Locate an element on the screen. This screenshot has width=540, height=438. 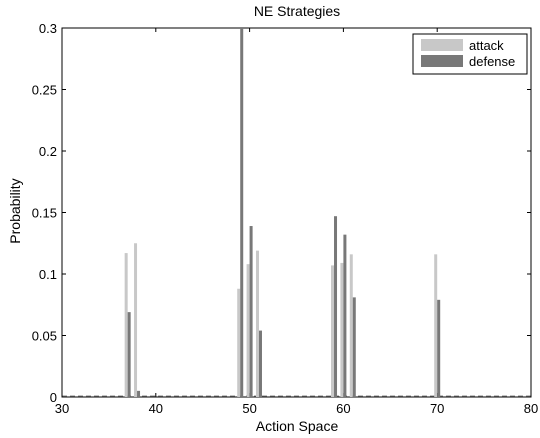
y-tick-label: 0 is located at coordinates (53, 397).